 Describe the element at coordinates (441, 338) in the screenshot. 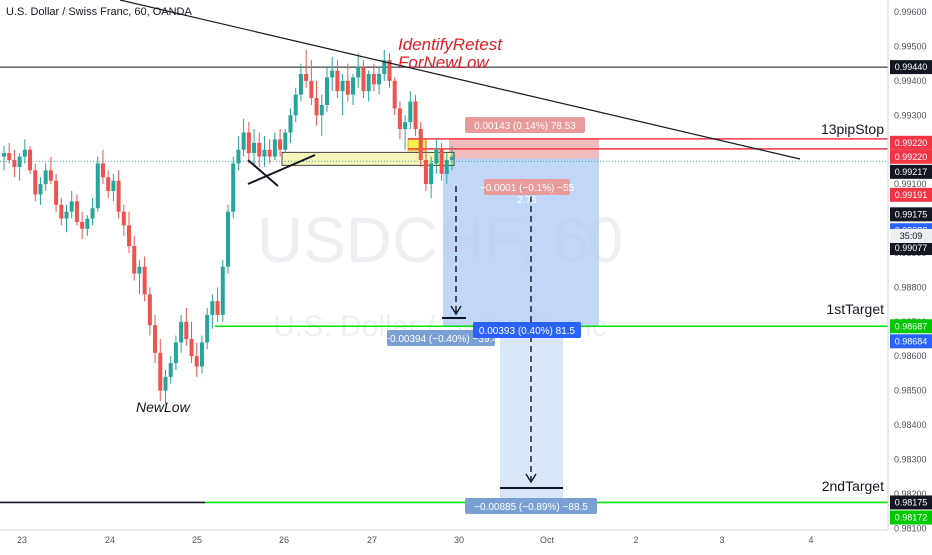

I see `short1-label: −0.00394 (−0.40%) −39.4` at that location.